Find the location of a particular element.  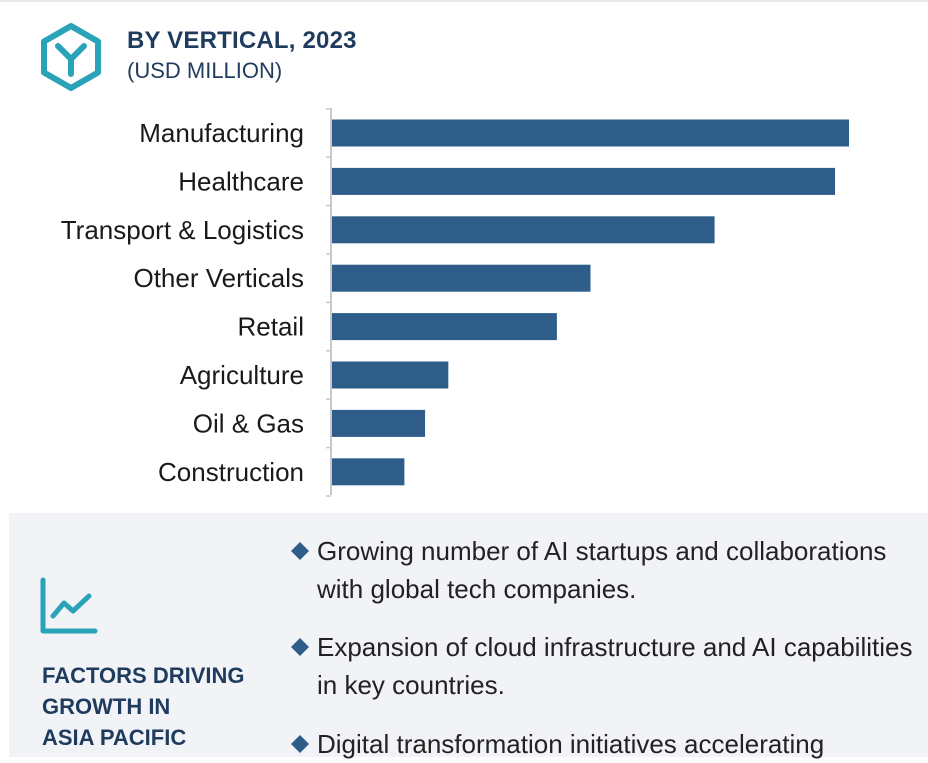

factors-title-line: GROWTH IN is located at coordinates (106, 706).